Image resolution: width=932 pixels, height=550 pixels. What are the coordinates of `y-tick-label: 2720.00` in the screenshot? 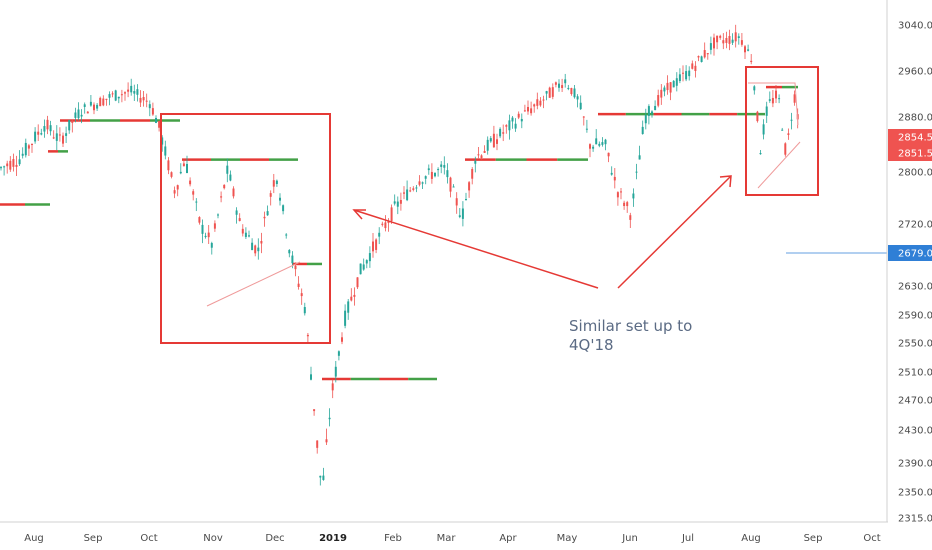 It's located at (915, 225).